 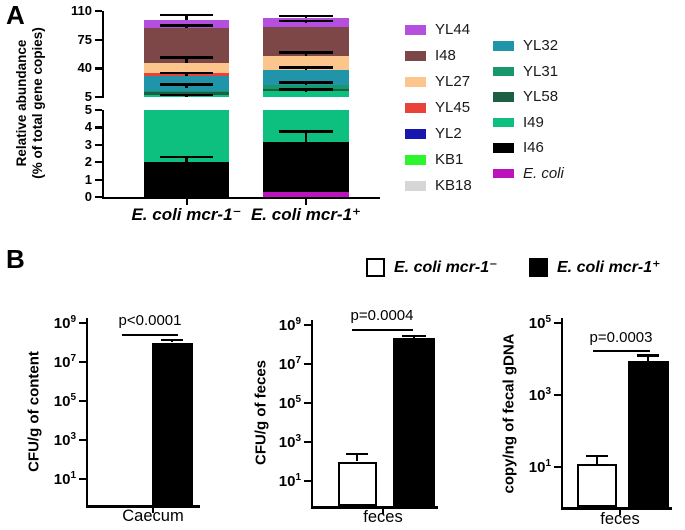 What do you see at coordinates (453, 107) in the screenshot?
I see `legend-label-YL45: YL45` at bounding box center [453, 107].